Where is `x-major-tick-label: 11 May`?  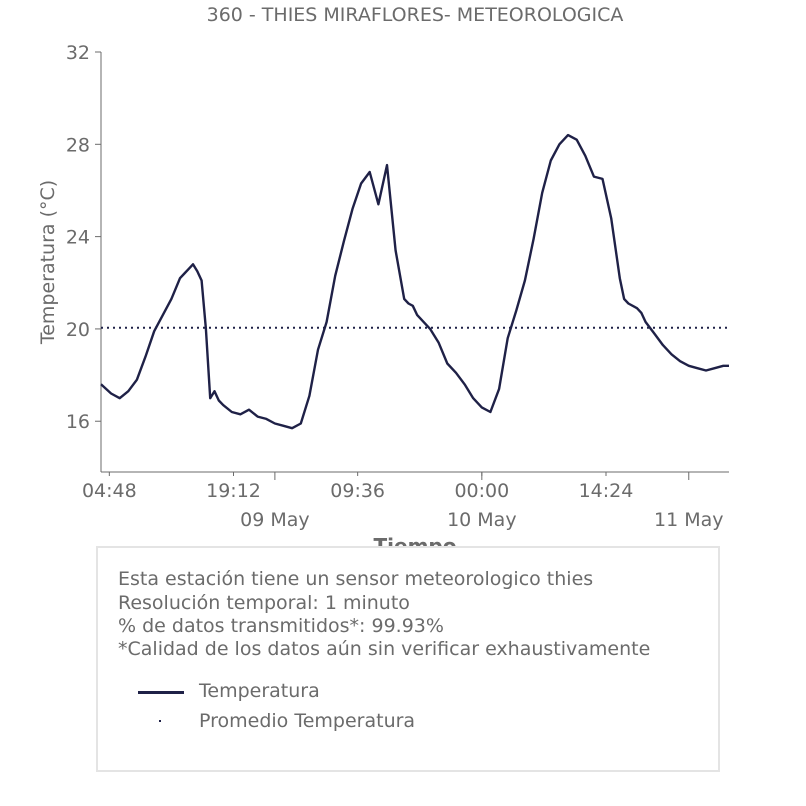
x-major-tick-label: 11 May is located at coordinates (689, 520).